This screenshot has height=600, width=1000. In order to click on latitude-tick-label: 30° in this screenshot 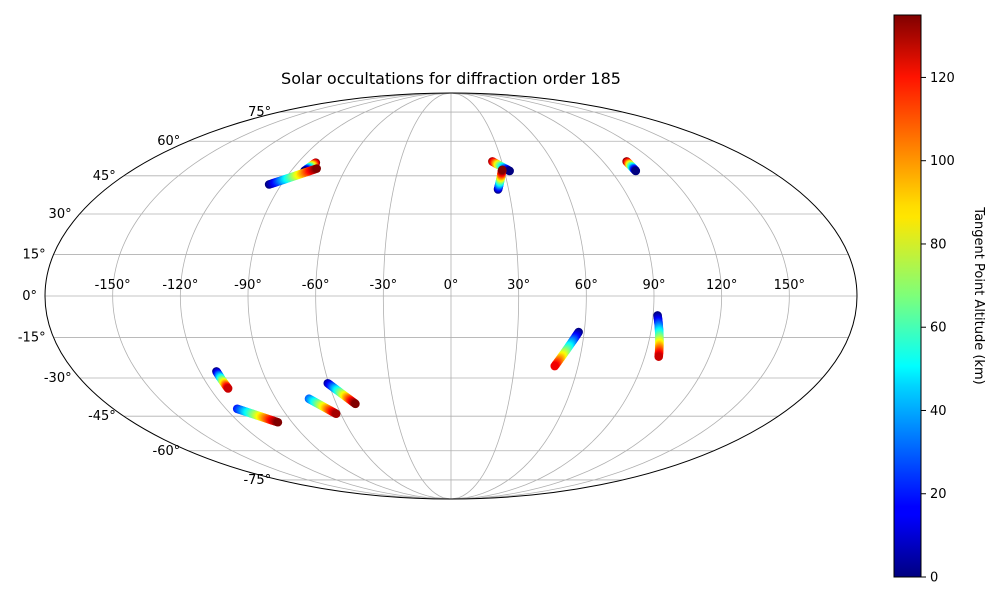, I will do `click(60, 214)`.